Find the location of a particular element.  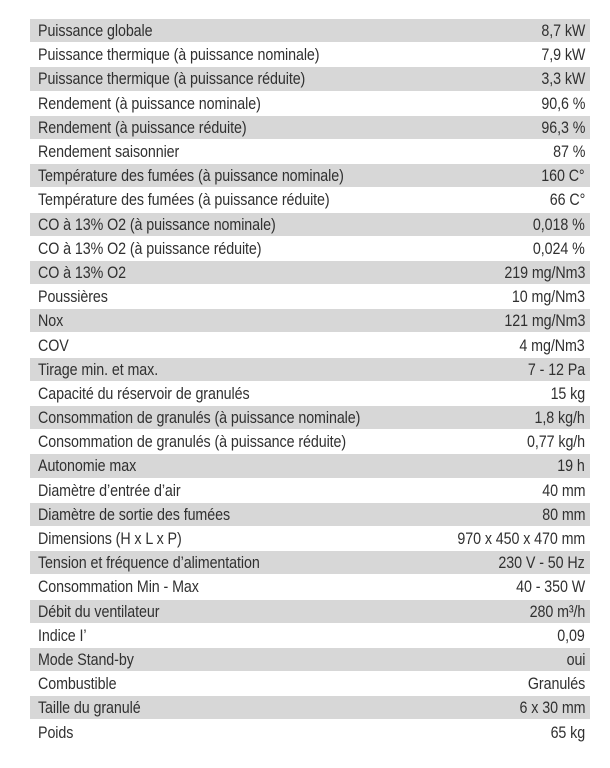

spec-value: 121 mg/Nm3 is located at coordinates (544, 321).